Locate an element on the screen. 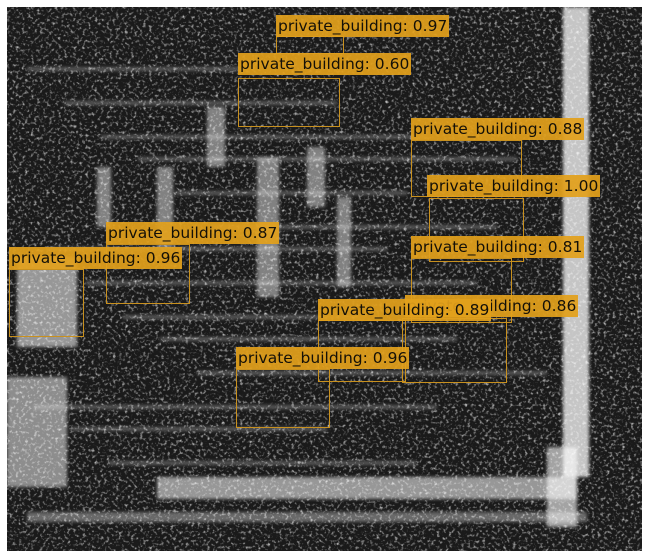 This screenshot has height=558, width=649. detection-score: 0.60 is located at coordinates (392, 64).